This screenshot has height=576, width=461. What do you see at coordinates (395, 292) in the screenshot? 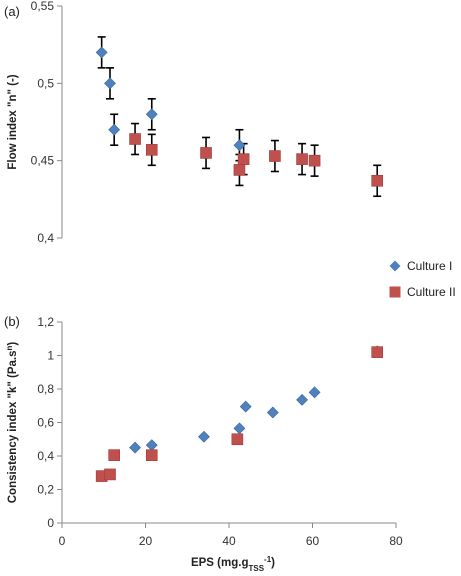
I see `legend-marker-culture-ii` at bounding box center [395, 292].